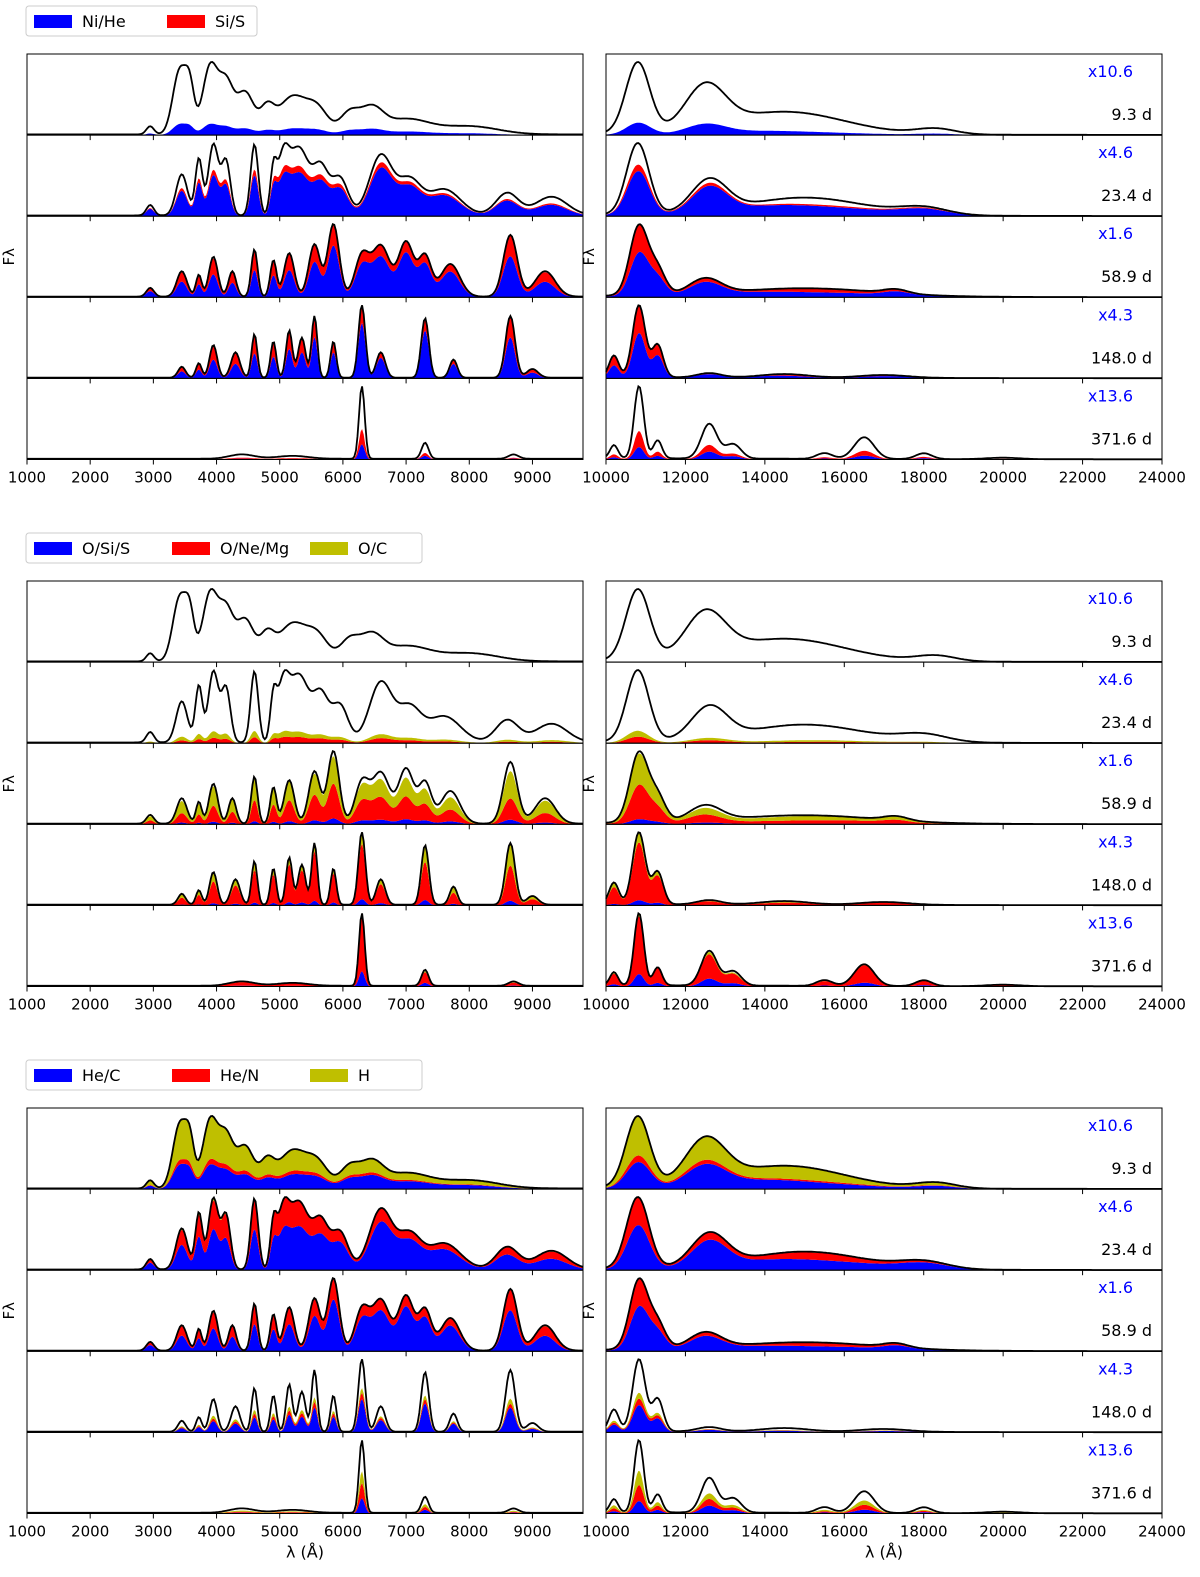 This screenshot has height=1577, width=1200. What do you see at coordinates (1115, 314) in the screenshot?
I see `ir-scale-label: x4.3` at bounding box center [1115, 314].